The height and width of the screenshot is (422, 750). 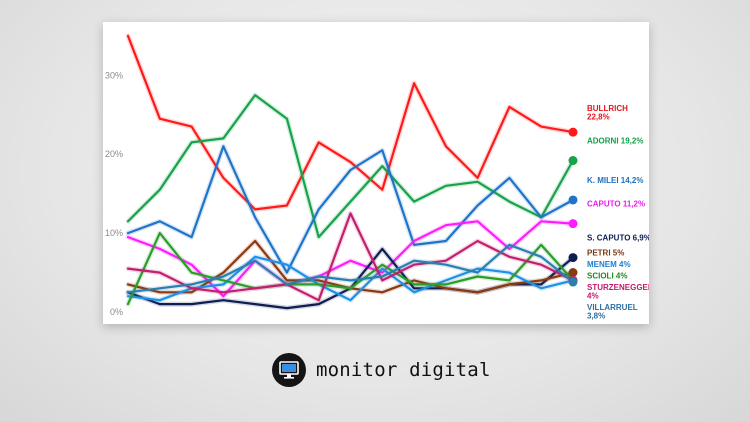 What do you see at coordinates (612, 312) in the screenshot?
I see `series-label: VILLARRUEL 3,8%` at bounding box center [612, 312].